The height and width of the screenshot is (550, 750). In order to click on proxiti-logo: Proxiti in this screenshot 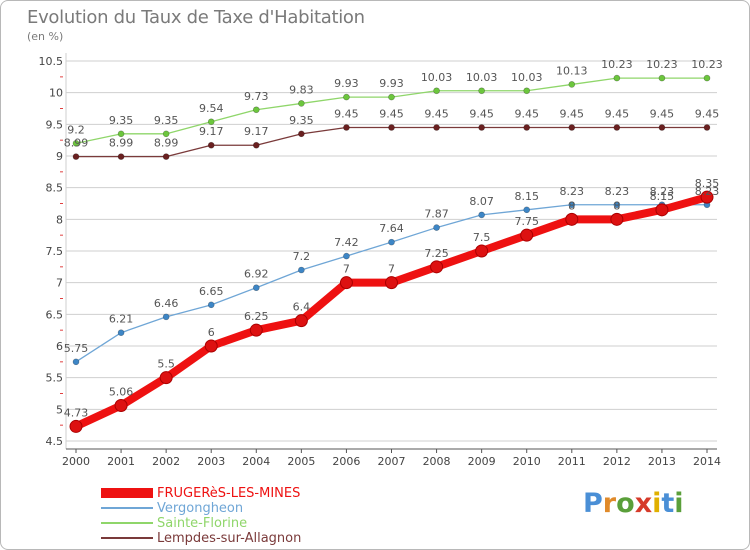, I will do `click(633, 503)`.